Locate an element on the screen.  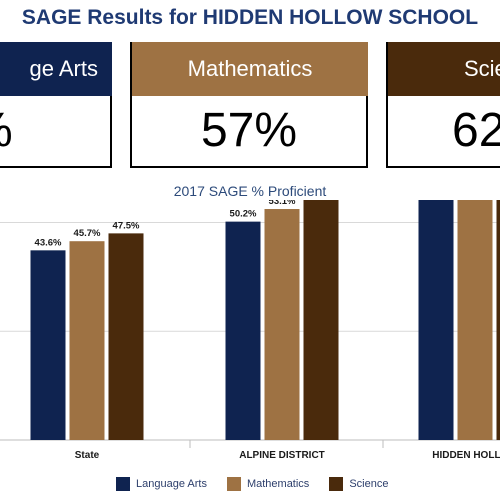
science-card-value: 62 is located at coordinates (444, 132).